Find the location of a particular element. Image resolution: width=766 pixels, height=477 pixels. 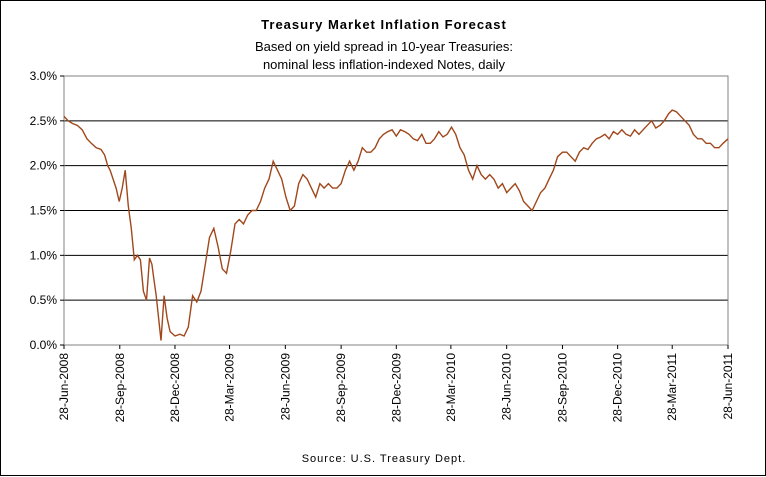

chart-title: Treasury Market Inflation Forecast is located at coordinates (384, 24).